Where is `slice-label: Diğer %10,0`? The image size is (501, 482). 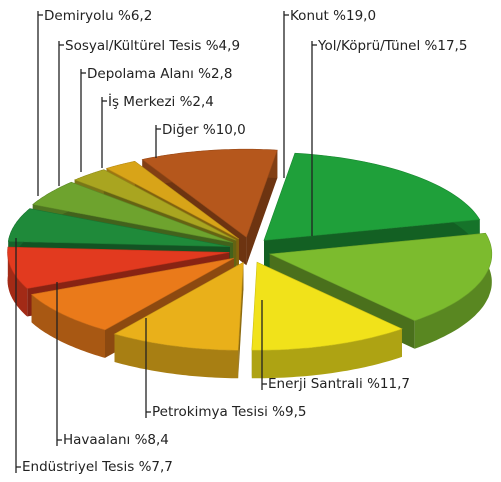
slice-label: Diğer %10,0 is located at coordinates (204, 130).